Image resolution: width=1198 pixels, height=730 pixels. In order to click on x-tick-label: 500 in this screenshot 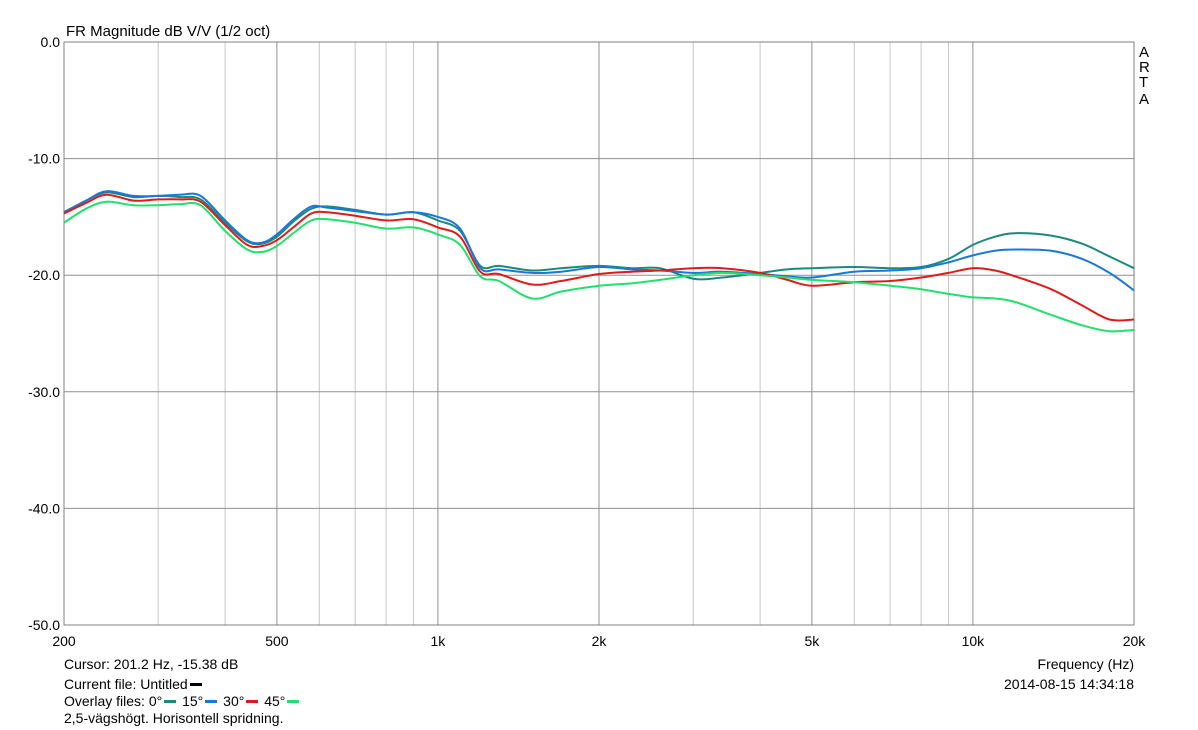, I will do `click(277, 641)`.